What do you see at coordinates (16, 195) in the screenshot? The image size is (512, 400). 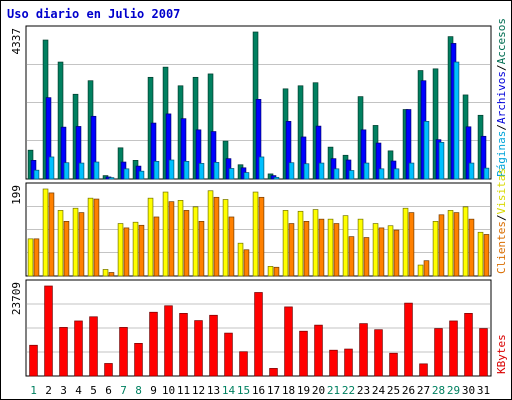 I see `panel-sites-ymax-label: 199` at bounding box center [16, 195].